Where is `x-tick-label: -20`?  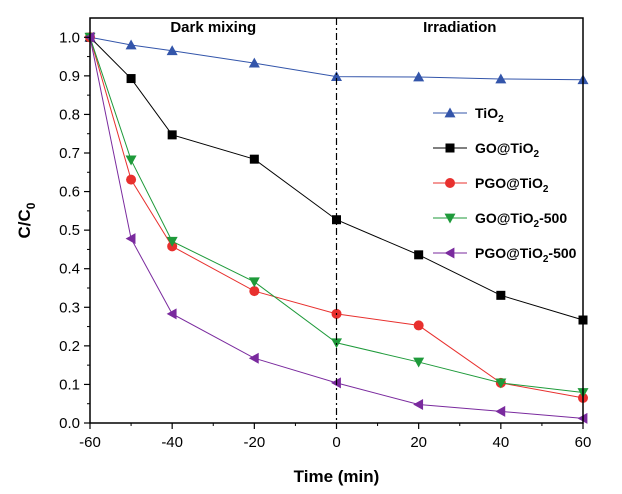
x-tick-label: -20 is located at coordinates (254, 442).